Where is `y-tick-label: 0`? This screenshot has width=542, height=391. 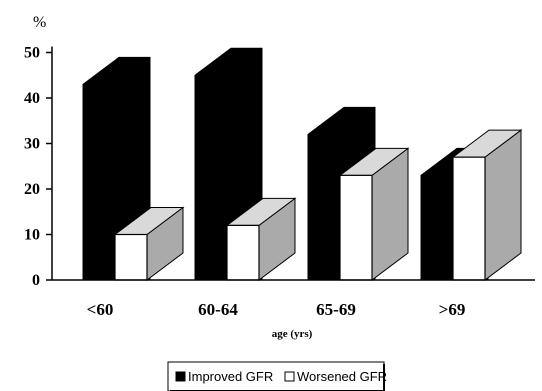
y-tick-label: 0 is located at coordinates (36, 280).